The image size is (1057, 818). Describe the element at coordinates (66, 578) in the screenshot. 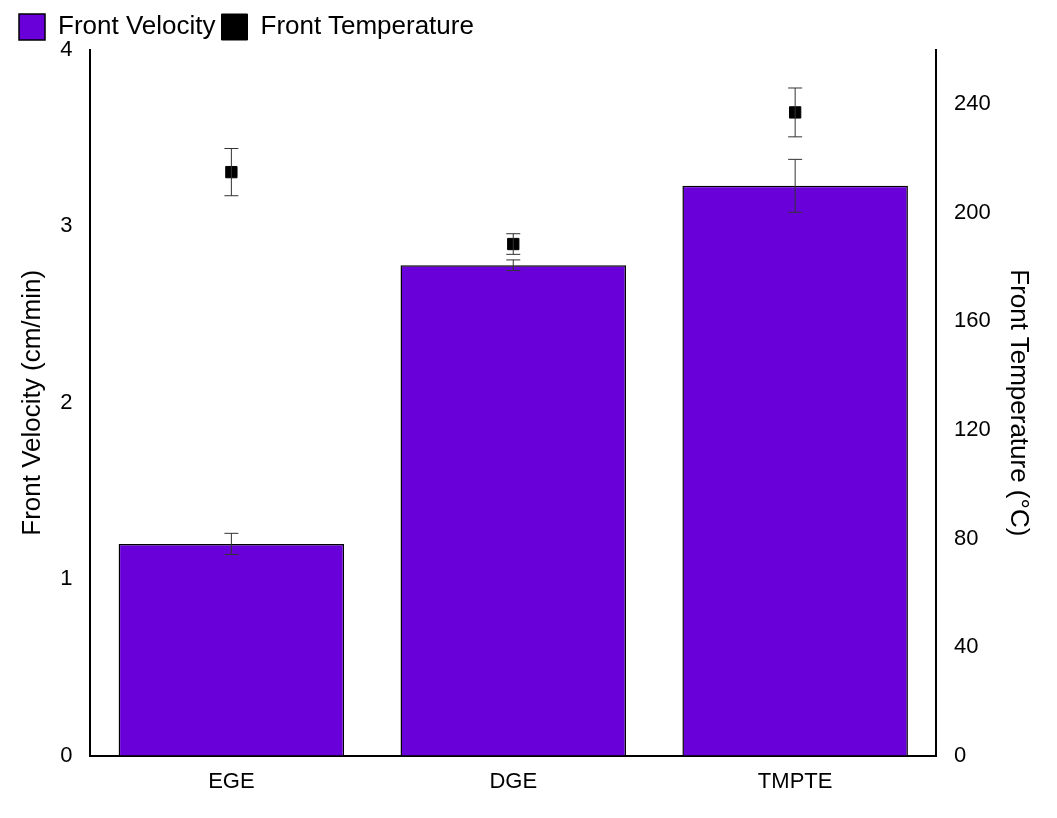

I see `y-tick-label: 1` at that location.